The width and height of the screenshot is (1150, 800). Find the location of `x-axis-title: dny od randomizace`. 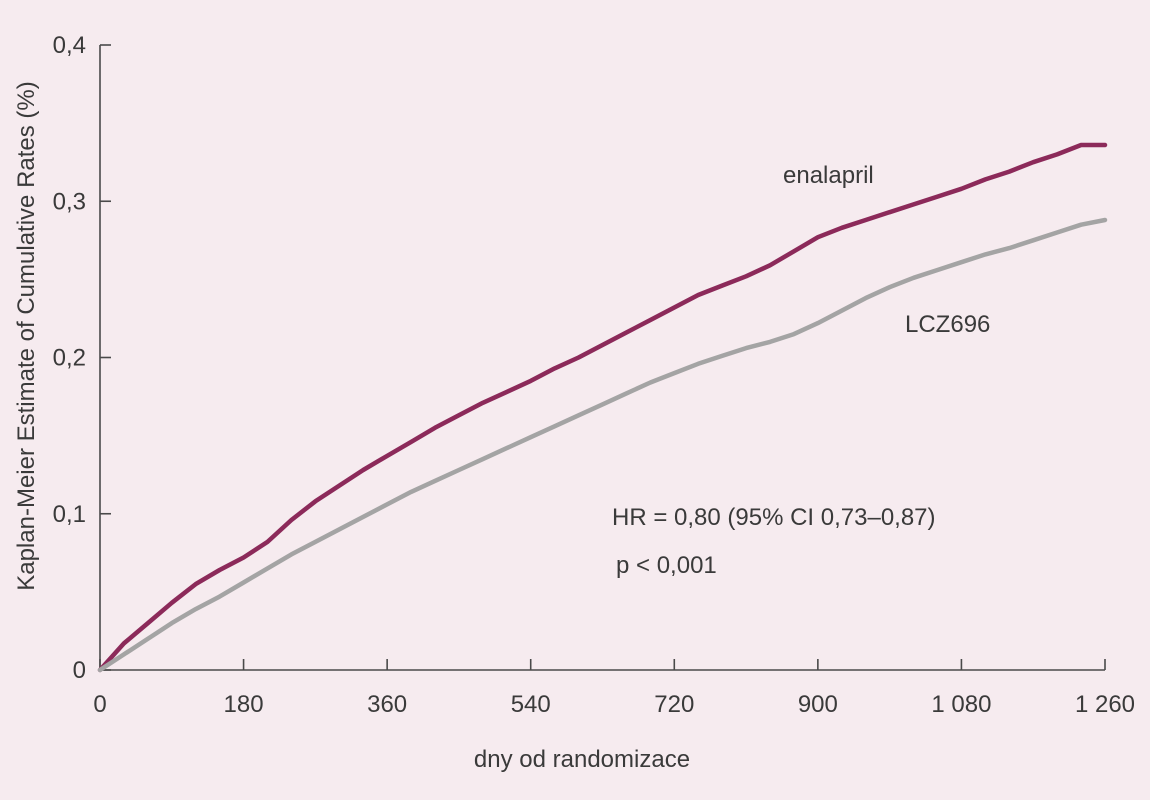

x-axis-title: dny od randomizace is located at coordinates (582, 759).